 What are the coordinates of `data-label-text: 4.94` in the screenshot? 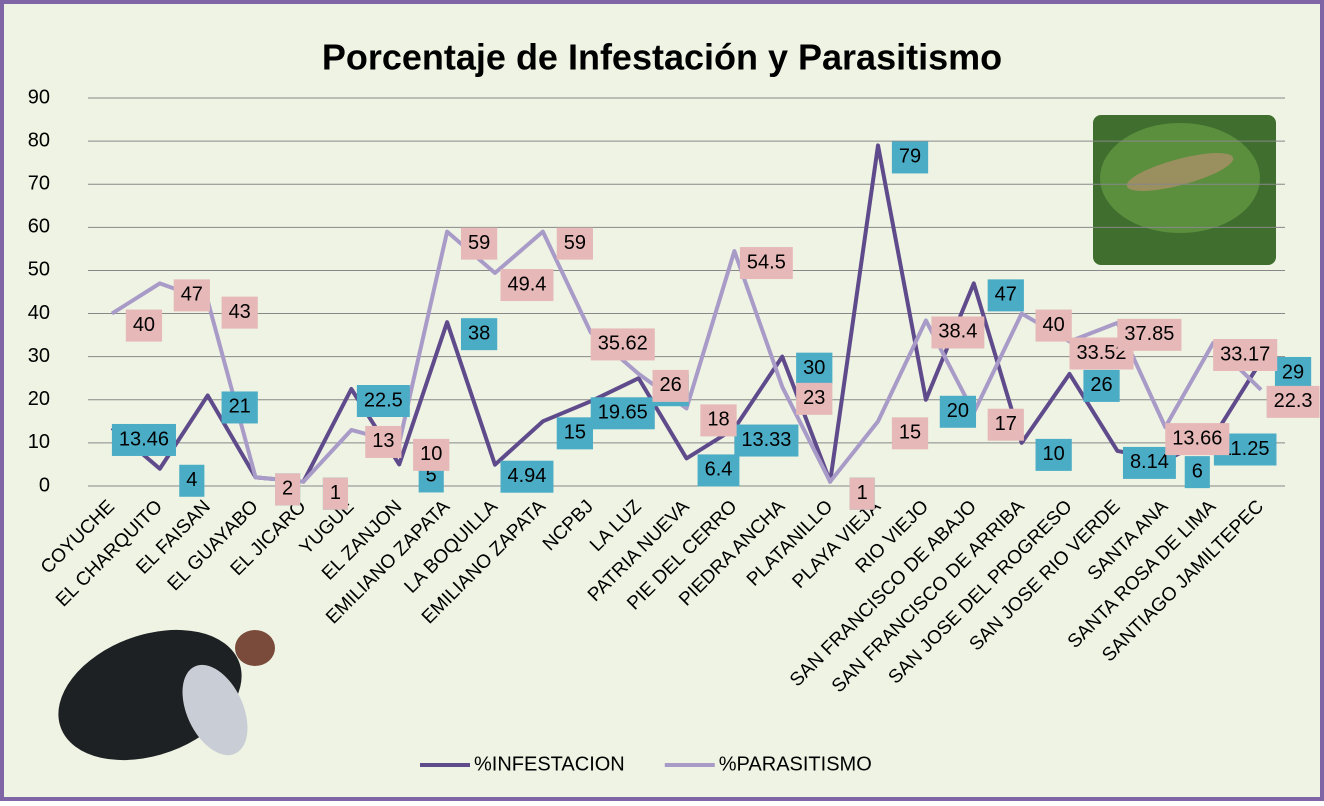 It's located at (527, 476).